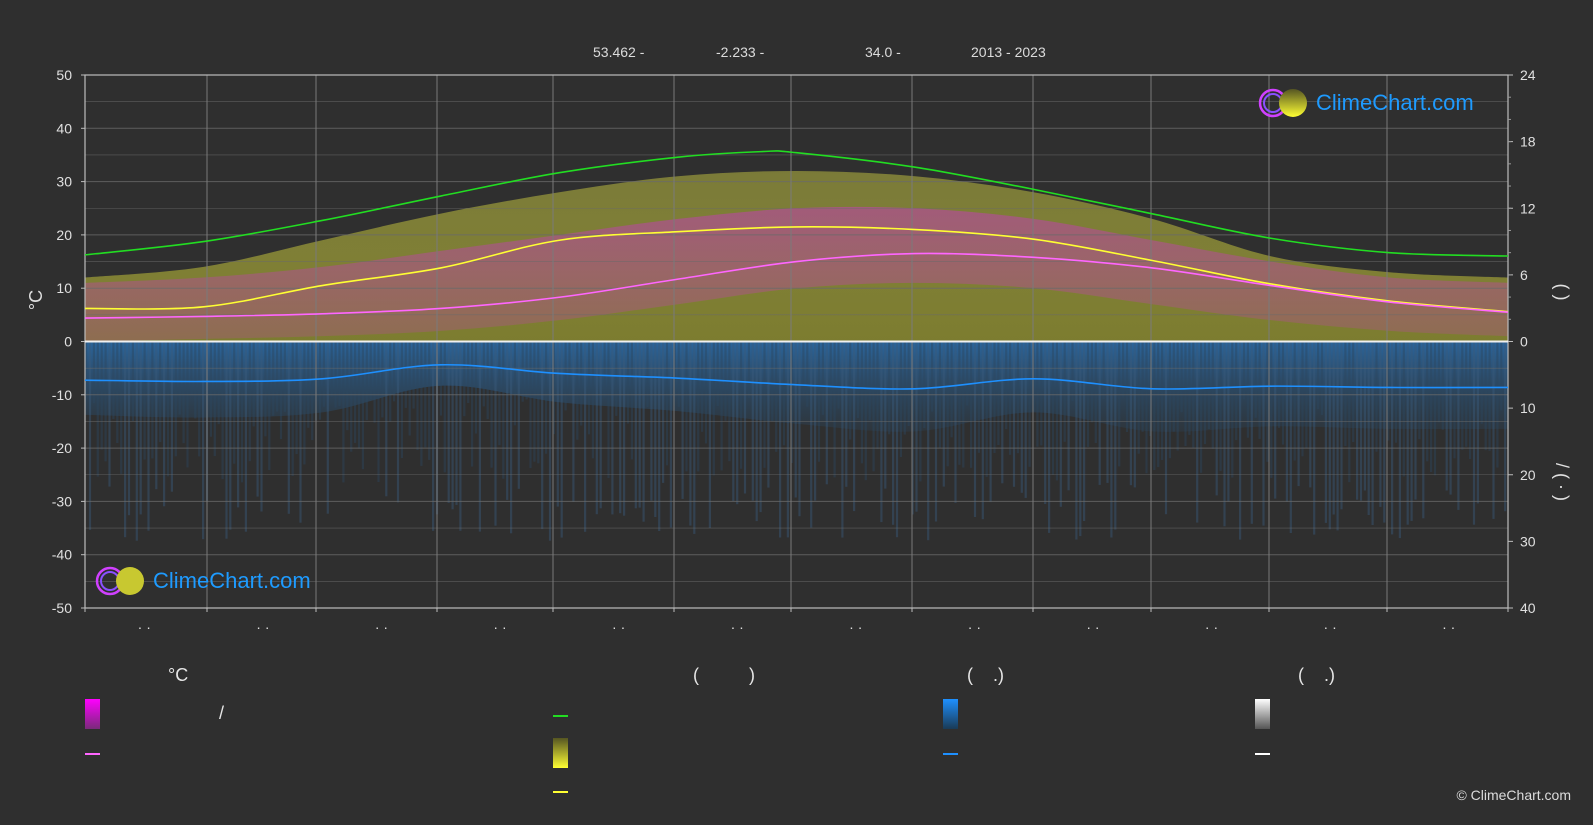  What do you see at coordinates (1528, 75) in the screenshot?
I see `right-tick-label-hours: 24` at bounding box center [1528, 75].